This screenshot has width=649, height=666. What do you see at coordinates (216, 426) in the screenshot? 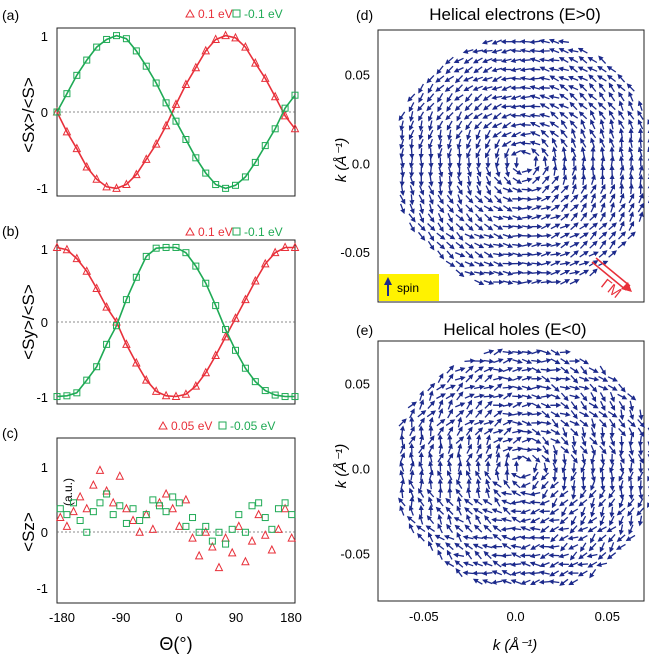
I see `panel-c-legend: 0.05 eV -0.05 eV` at bounding box center [216, 426].